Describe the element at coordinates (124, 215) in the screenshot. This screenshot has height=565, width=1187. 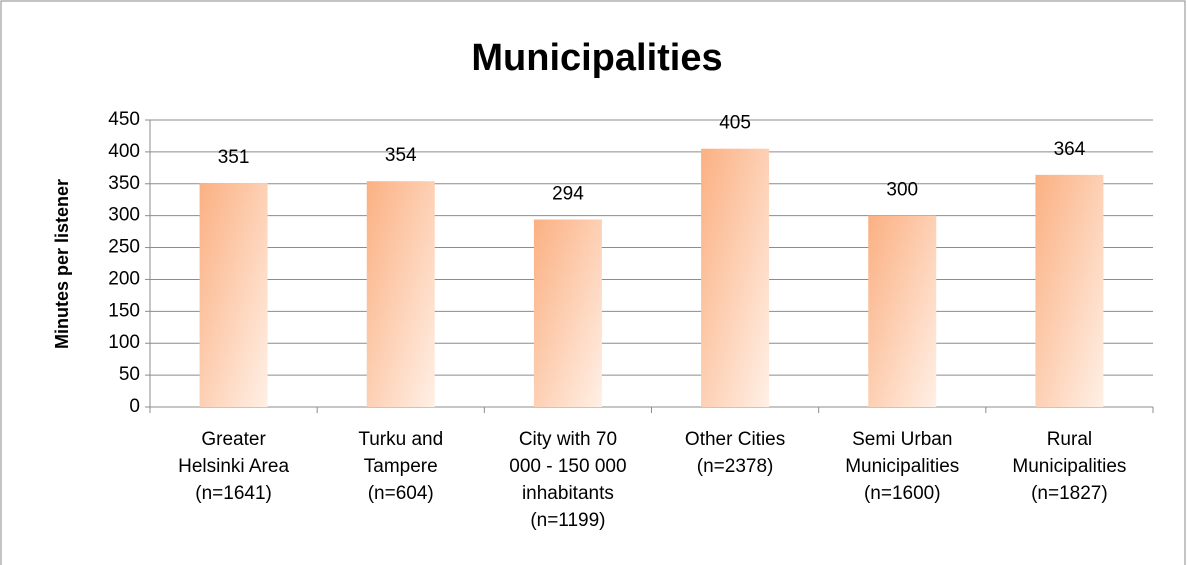
I see `y-tick-label: 300` at that location.